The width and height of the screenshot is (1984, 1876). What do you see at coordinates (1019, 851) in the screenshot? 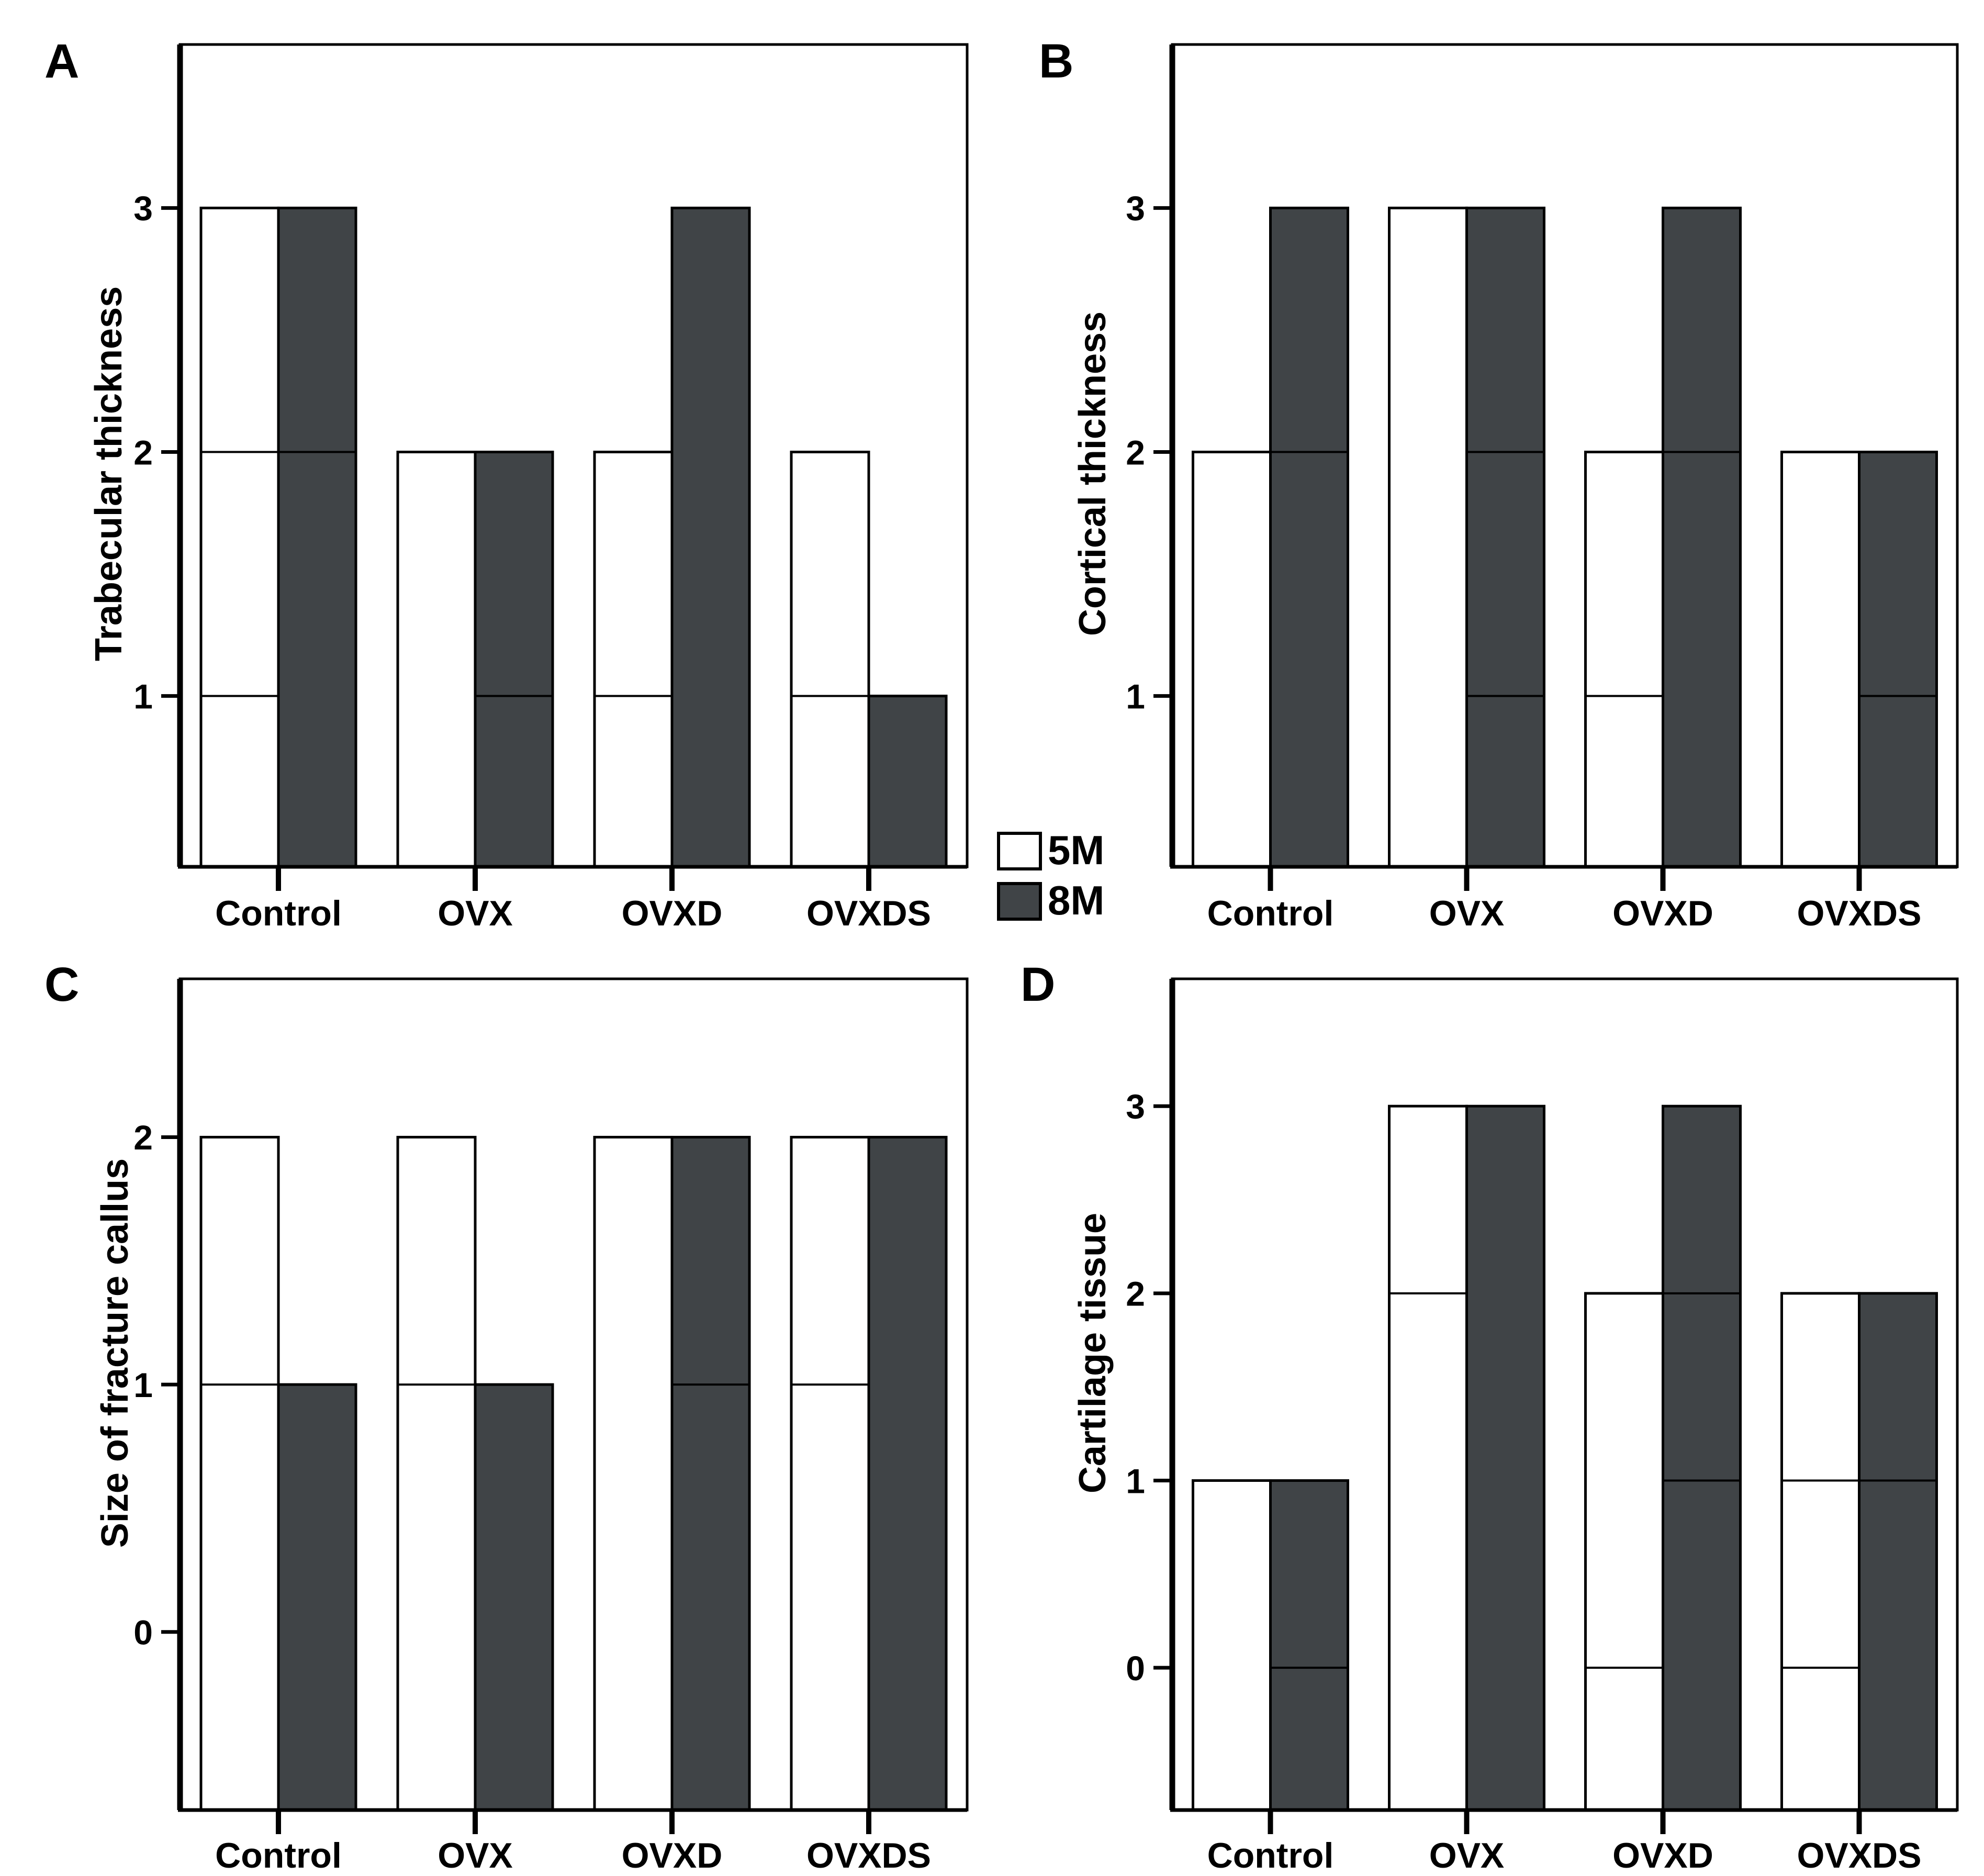
I see `legend-swatch-5m` at bounding box center [1019, 851].